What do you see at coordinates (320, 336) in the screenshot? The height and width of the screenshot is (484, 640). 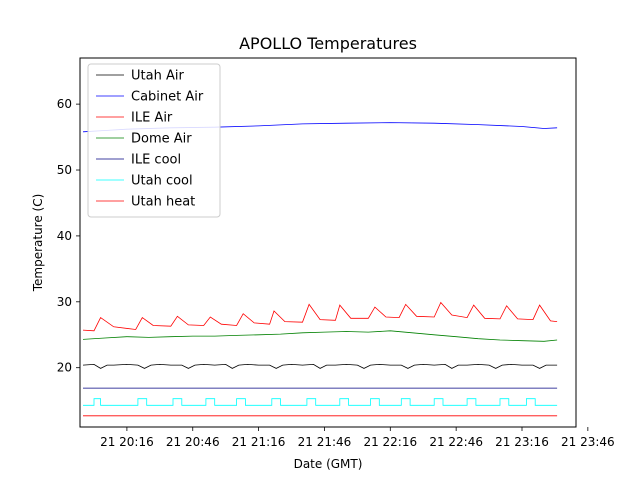 I see `series-line-dome-air` at bounding box center [320, 336].